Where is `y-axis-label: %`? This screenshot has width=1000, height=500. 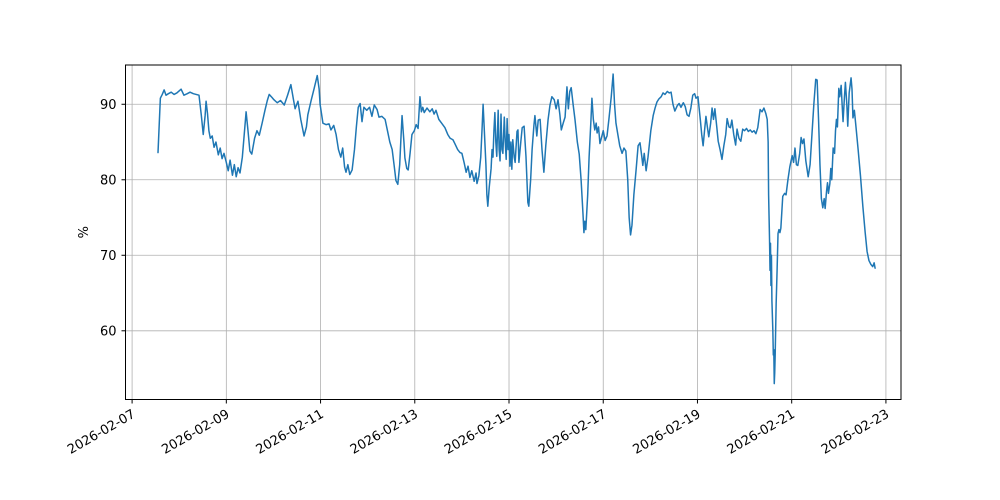 y-axis-label: % is located at coordinates (84, 232).